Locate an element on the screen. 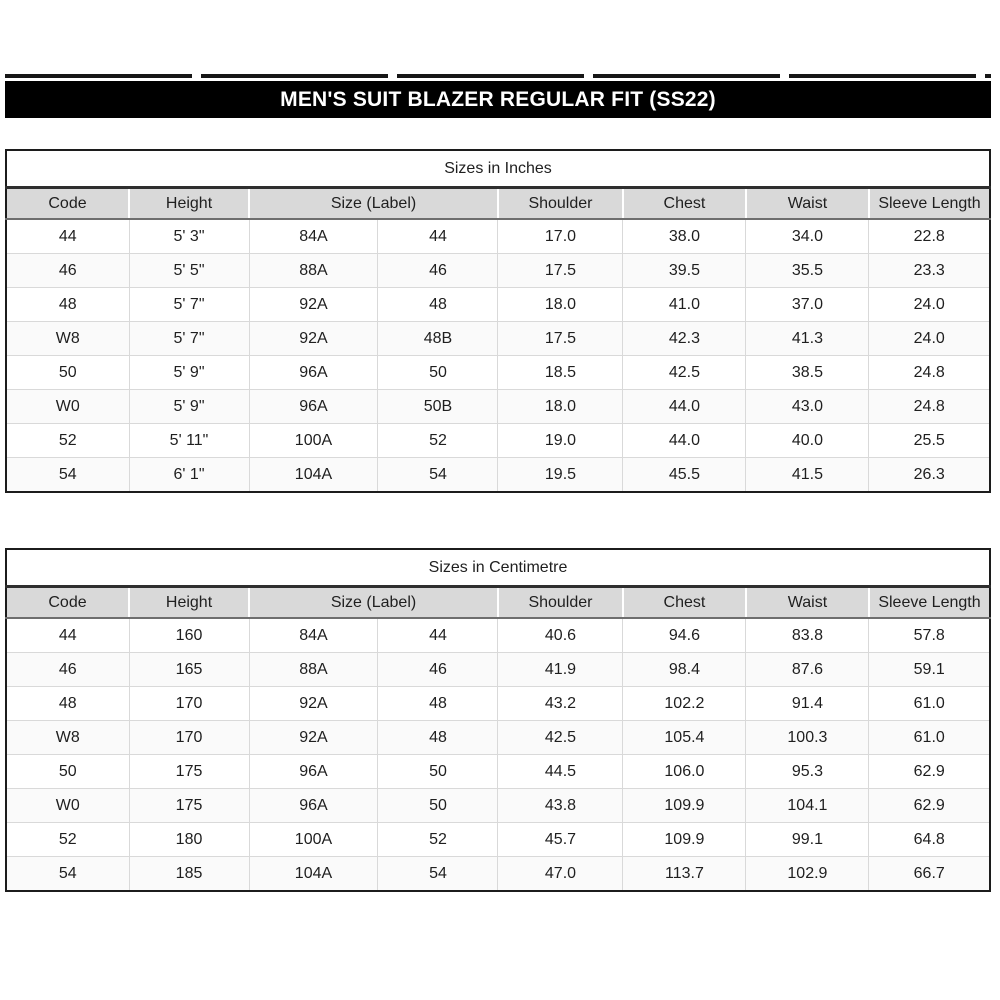 The width and height of the screenshot is (1000, 1000). column-header-code: Code is located at coordinates (67, 602).